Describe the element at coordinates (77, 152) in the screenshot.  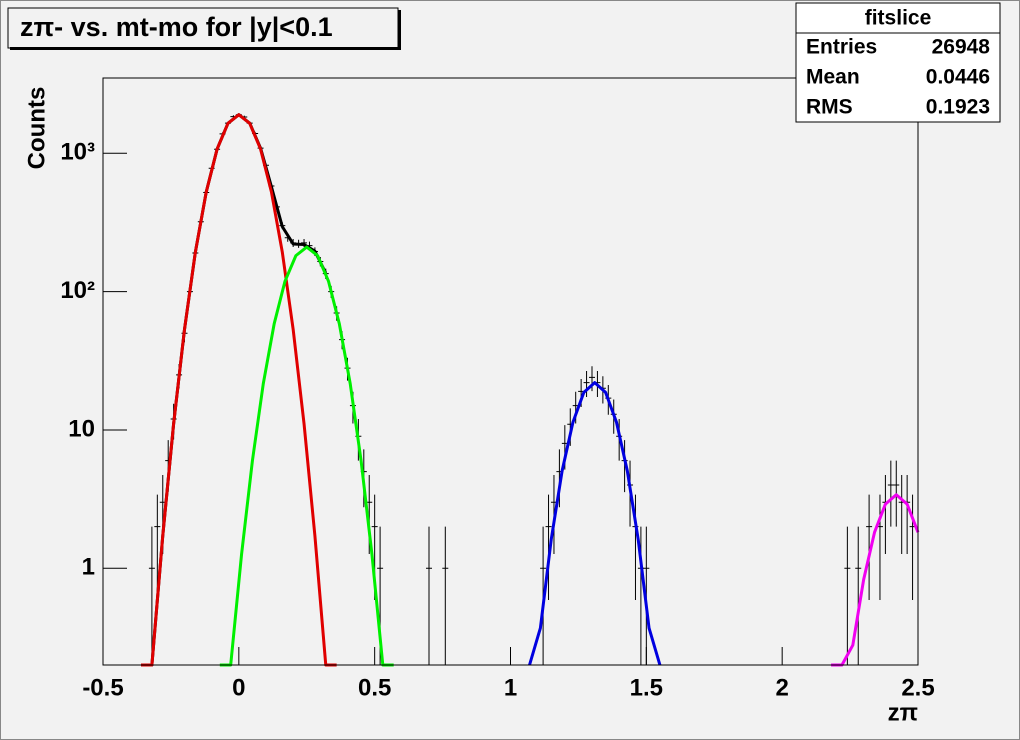
I see `y-tick-label: 10³` at that location.